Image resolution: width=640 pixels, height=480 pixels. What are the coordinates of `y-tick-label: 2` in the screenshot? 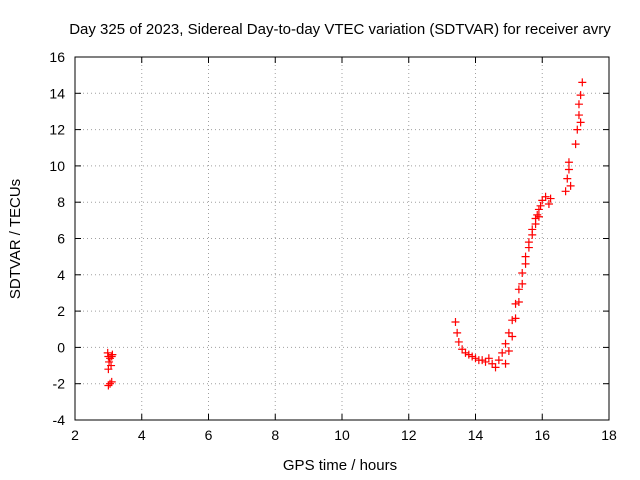 It's located at (61, 311).